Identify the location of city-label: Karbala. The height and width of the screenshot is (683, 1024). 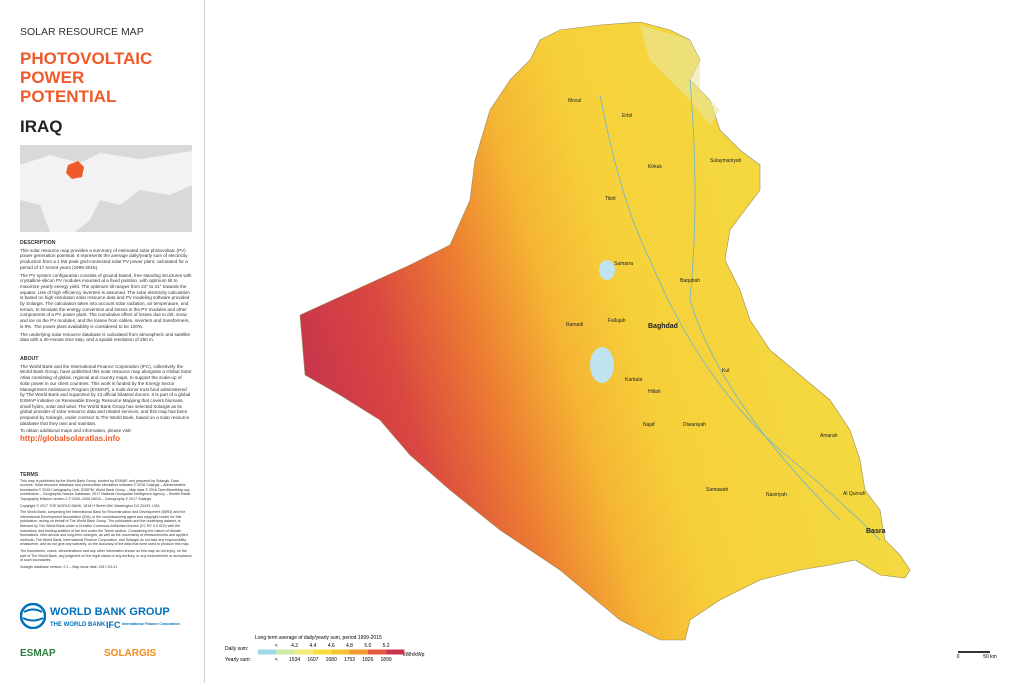
(633, 380).